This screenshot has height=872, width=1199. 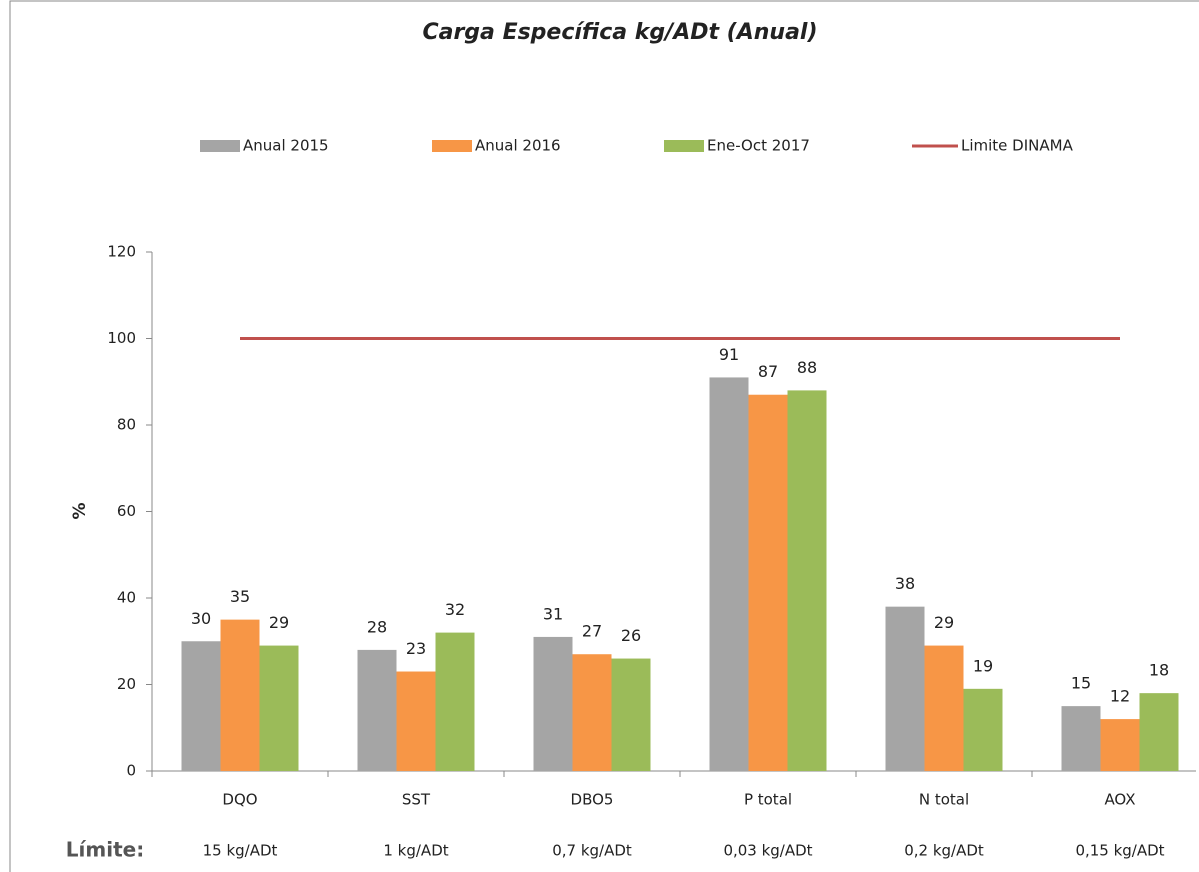 I want to click on x-tick-label: DQO, so click(x=239, y=800).